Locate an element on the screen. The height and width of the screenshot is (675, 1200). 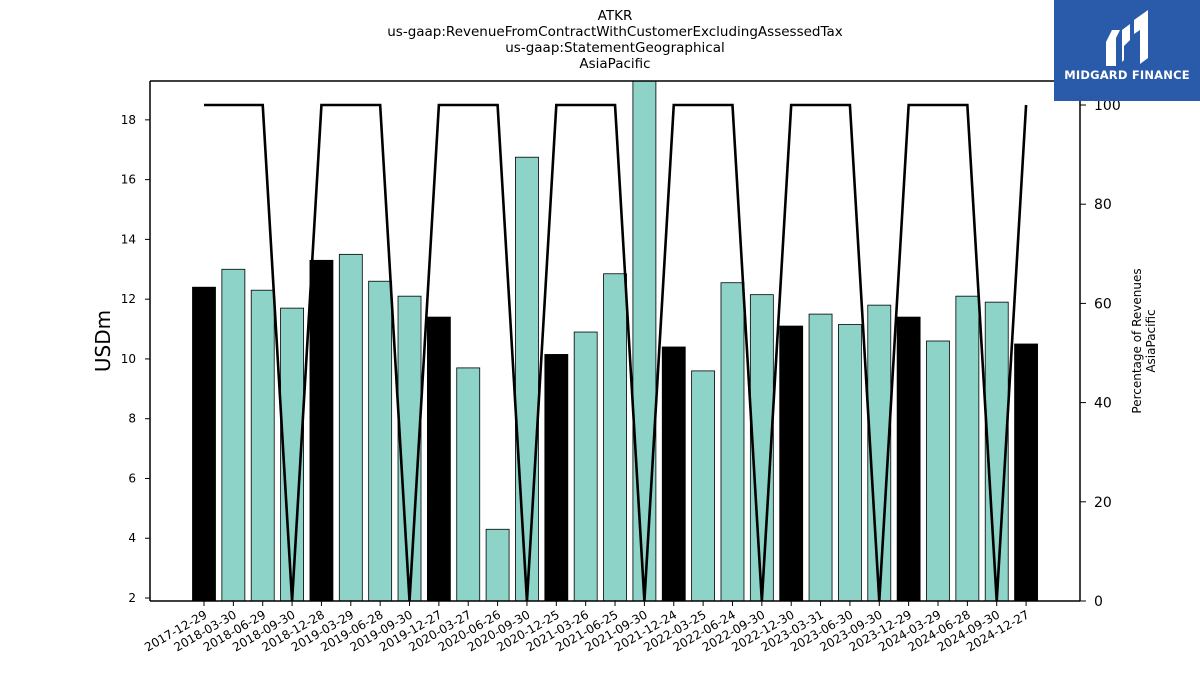
y-tick-label: 16 is located at coordinates (128, 180).